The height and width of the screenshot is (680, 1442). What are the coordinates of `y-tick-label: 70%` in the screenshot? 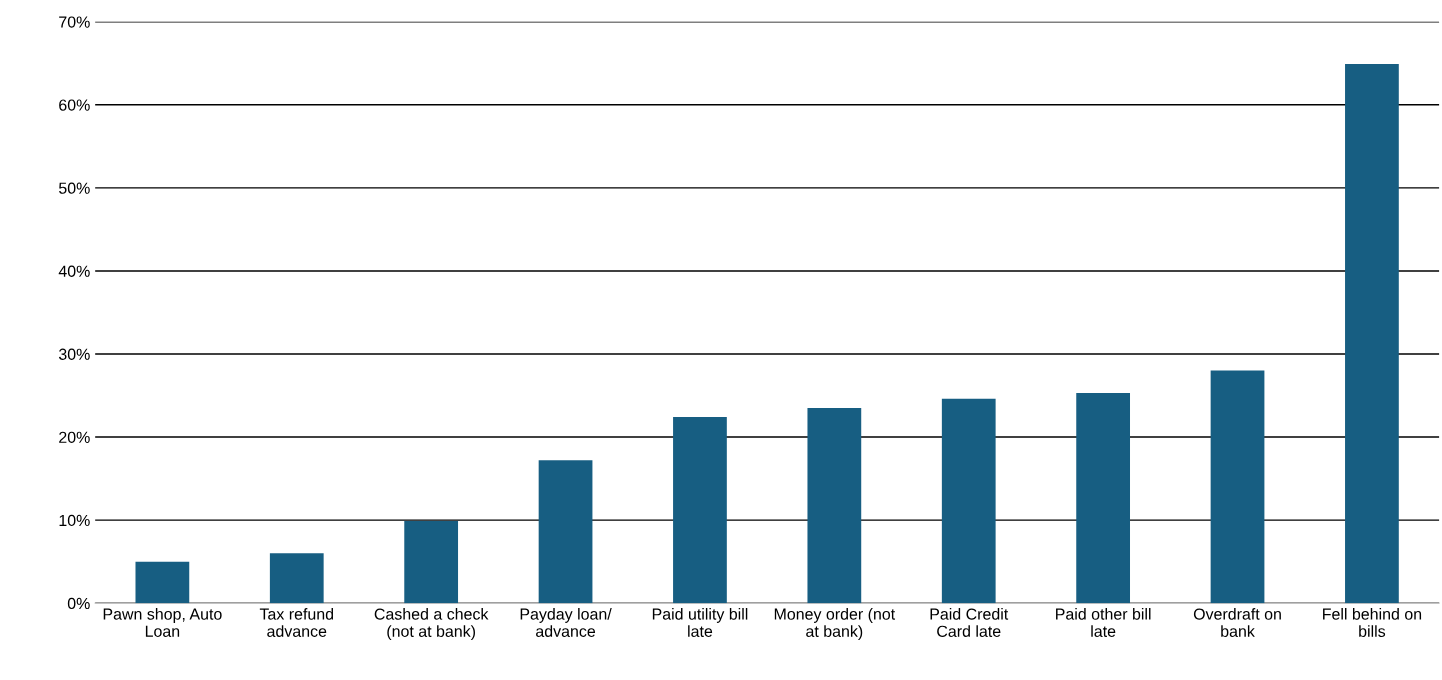 It's located at (74, 22).